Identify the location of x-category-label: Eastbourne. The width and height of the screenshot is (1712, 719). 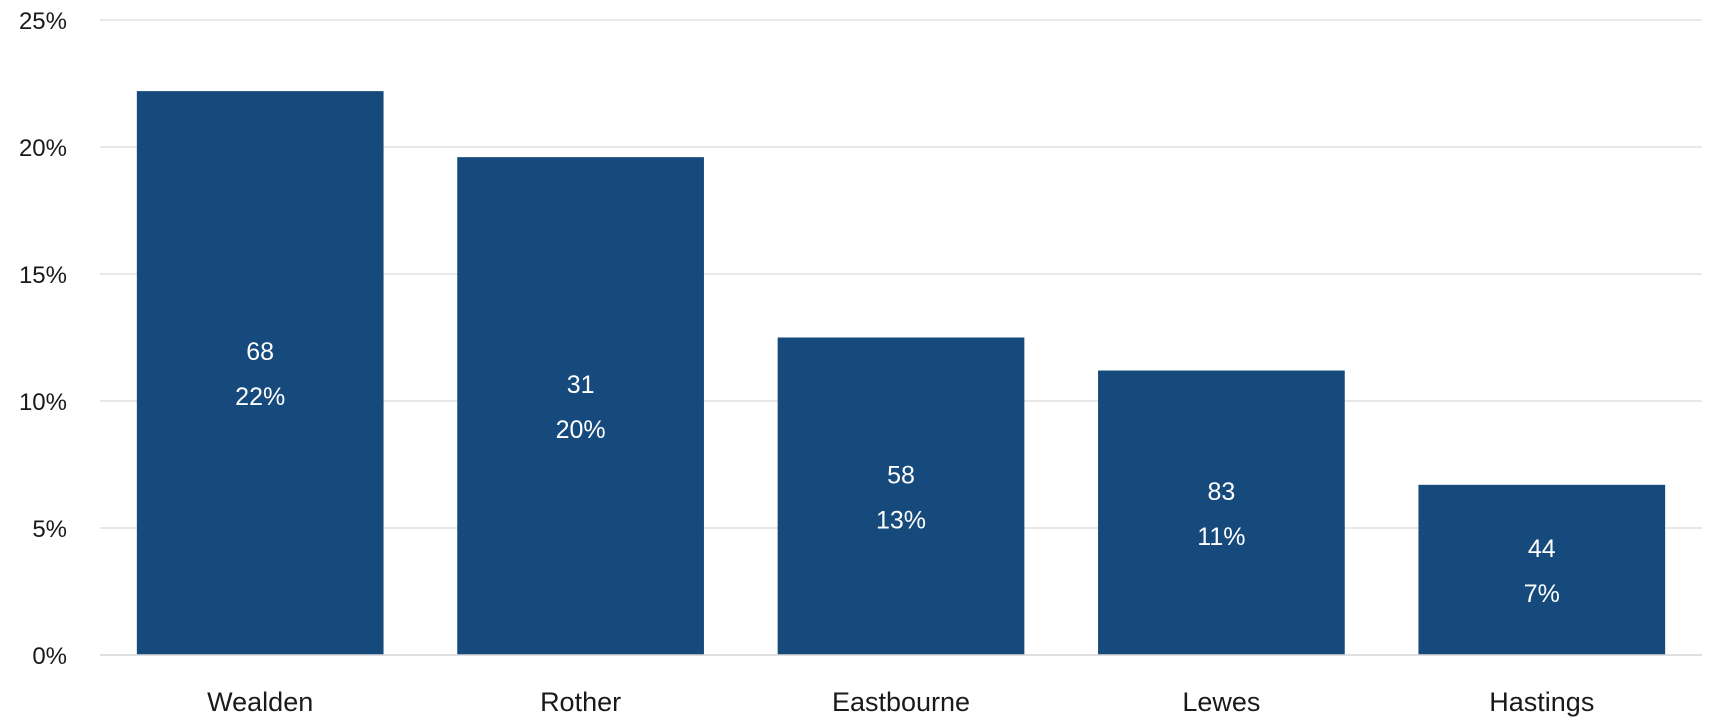
(901, 702).